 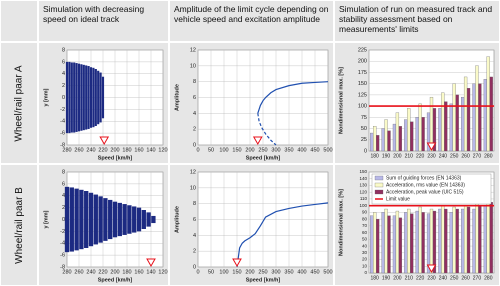 I want to click on x-axis-label: Speed [km/h], so click(x=263, y=158).